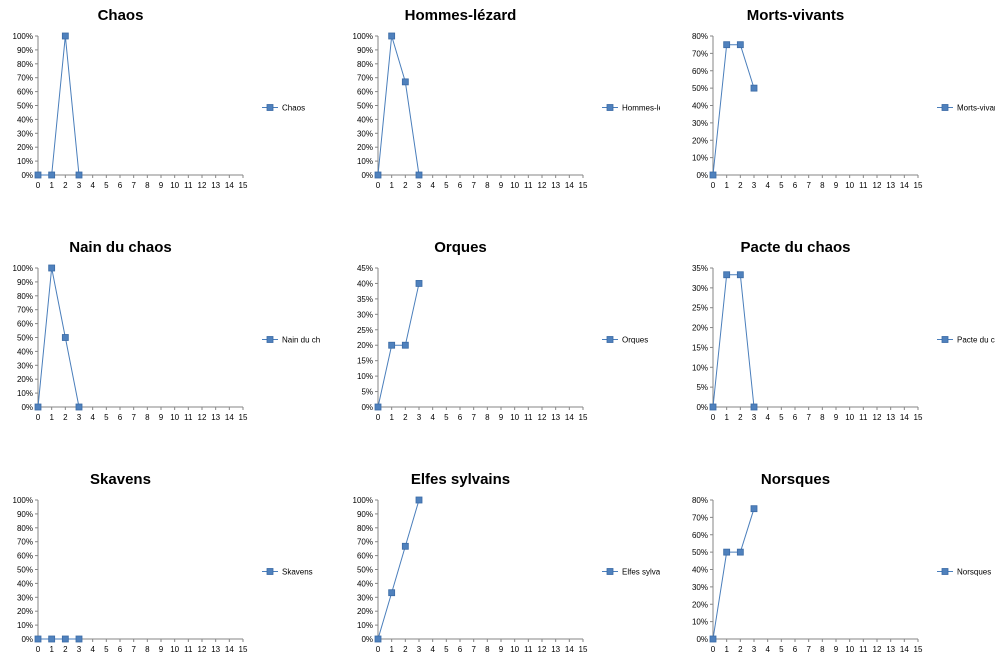  I want to click on y-tick-label: 10%, so click(700, 622).